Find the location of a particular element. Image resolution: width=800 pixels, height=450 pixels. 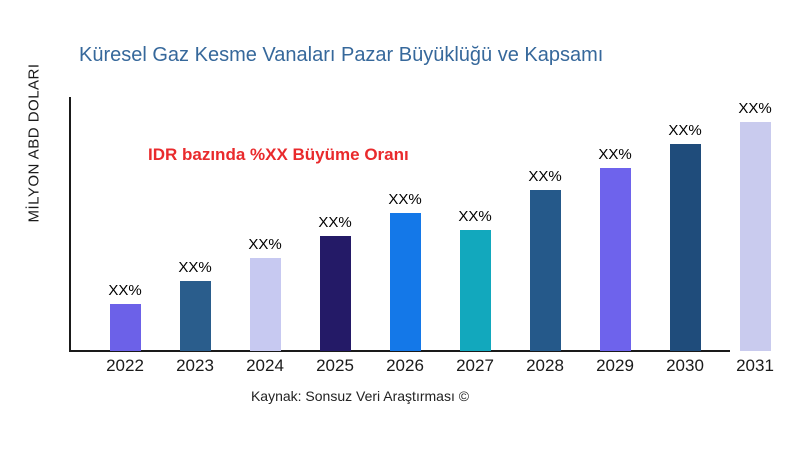

bar-value-label-2028: XX% is located at coordinates (545, 176).